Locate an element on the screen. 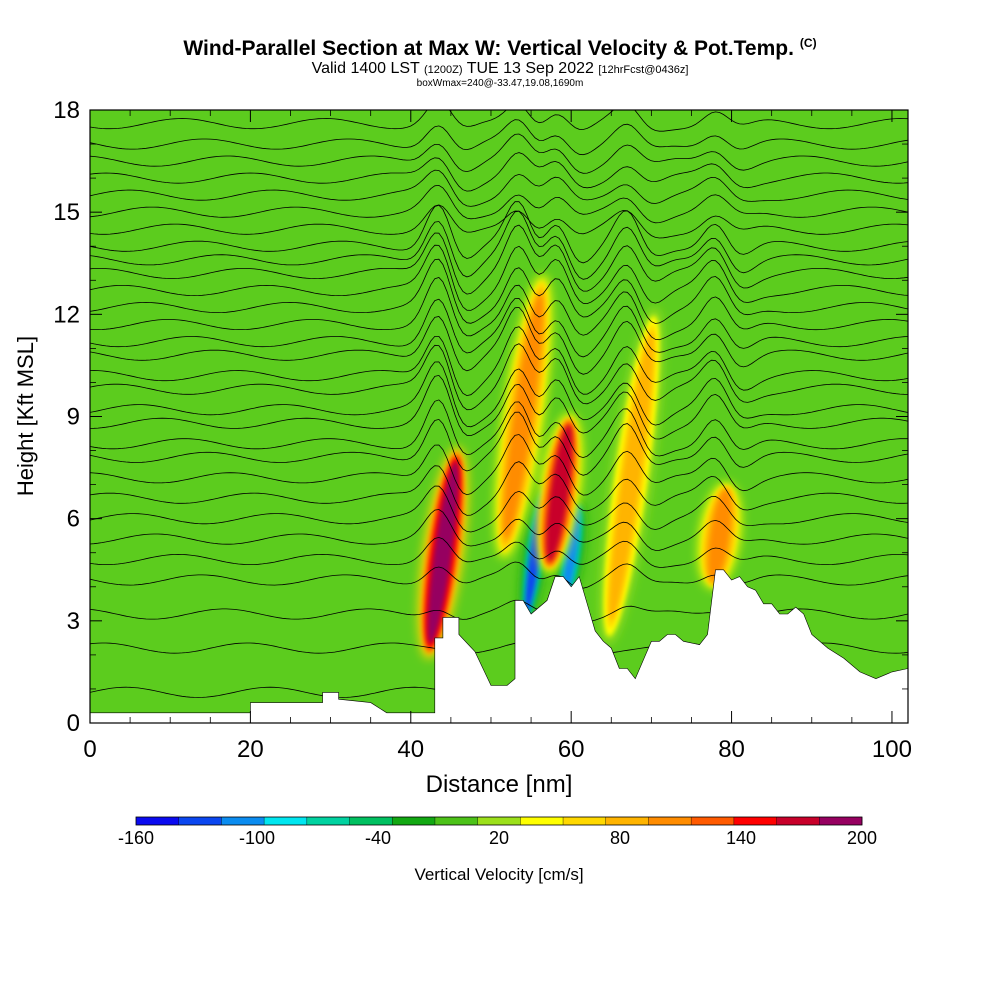 The image size is (1000, 1000). y-tick-label: 15 is located at coordinates (66, 212).